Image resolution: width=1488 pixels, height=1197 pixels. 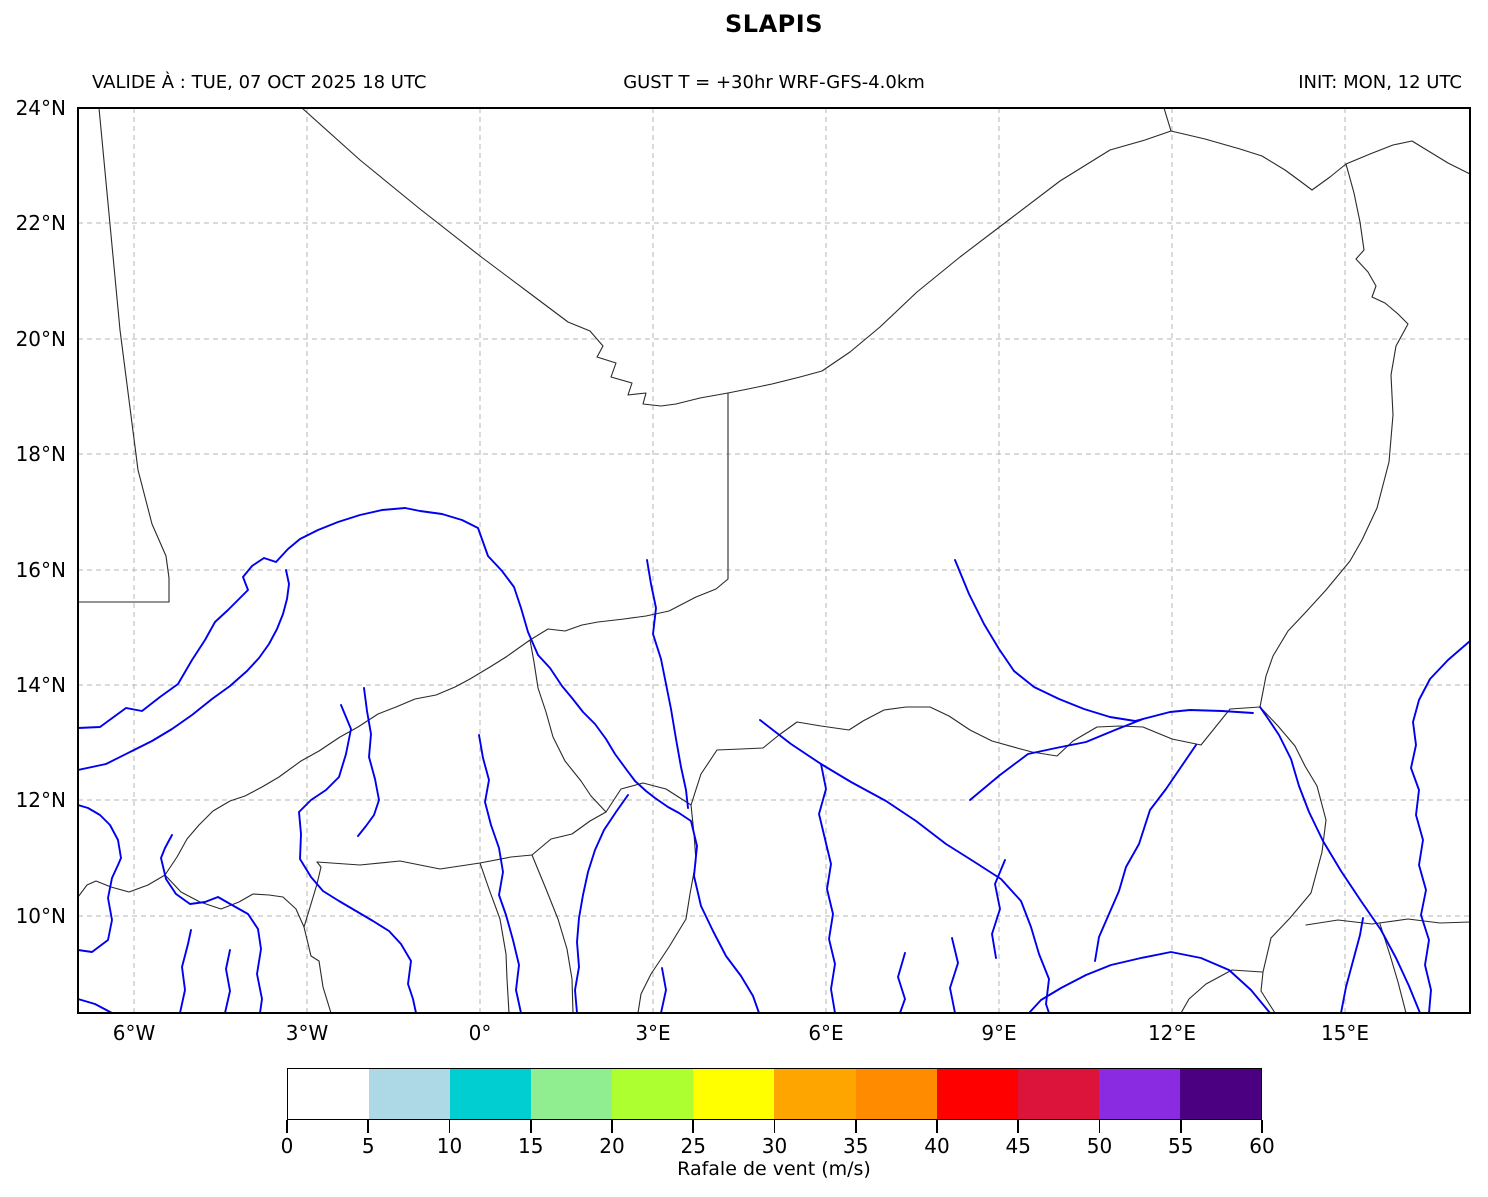 I want to click on lon-tick-label: 6°E, so click(x=826, y=1033).